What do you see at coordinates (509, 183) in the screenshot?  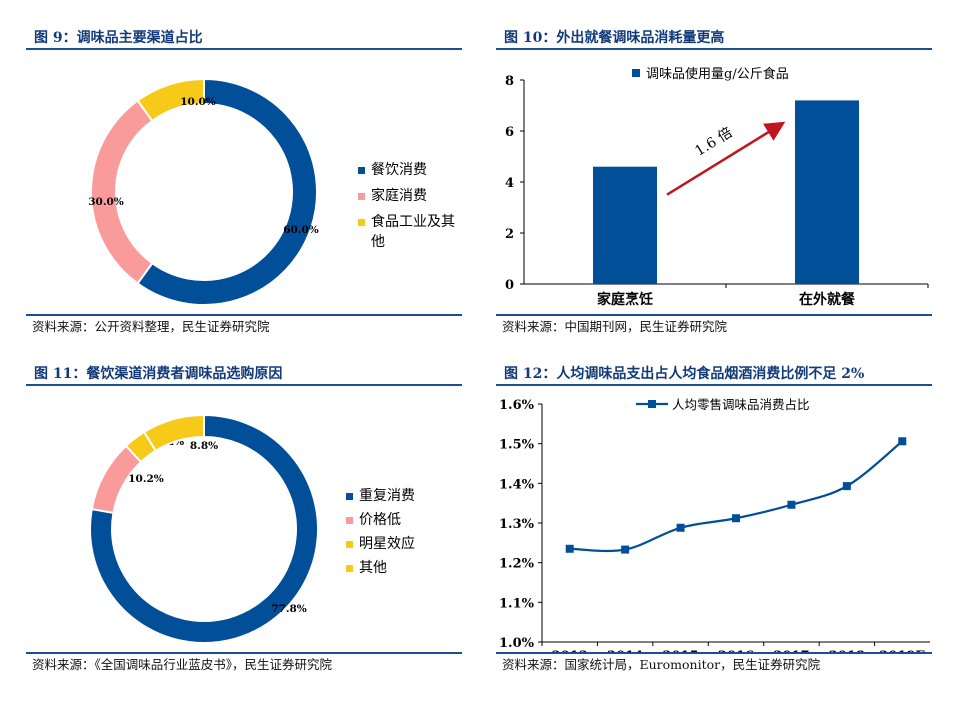 I see `y-tick-label: 4` at bounding box center [509, 183].